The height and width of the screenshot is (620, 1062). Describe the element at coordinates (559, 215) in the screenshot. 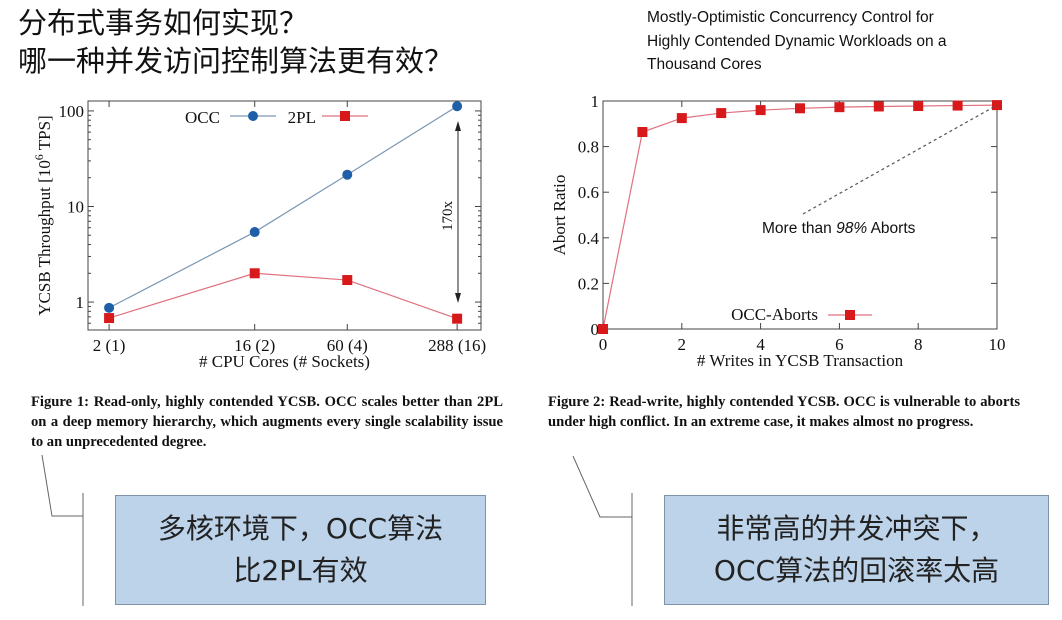

I see `y-axis-label: Abort Ratio` at that location.